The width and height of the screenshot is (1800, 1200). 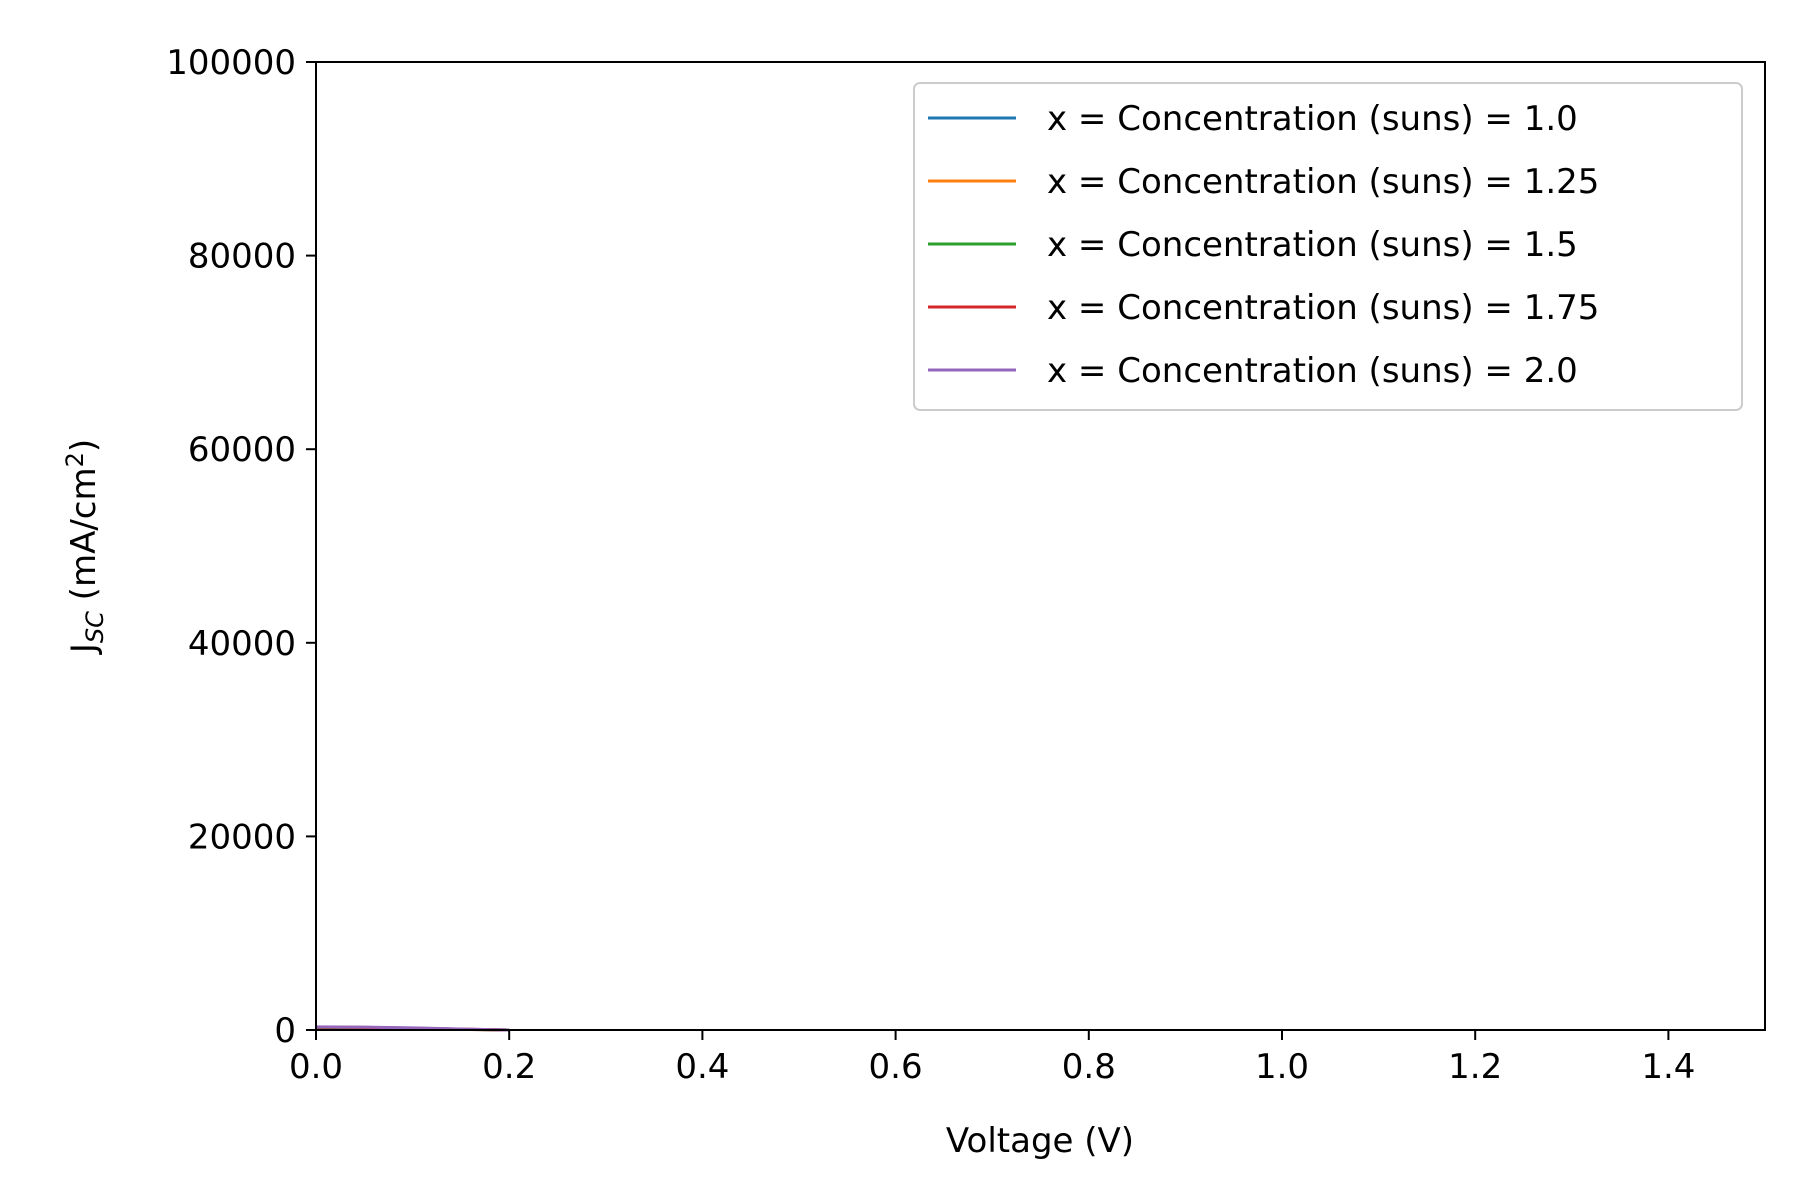 I want to click on x-tick-label: 0.8, so click(x=1089, y=1067).